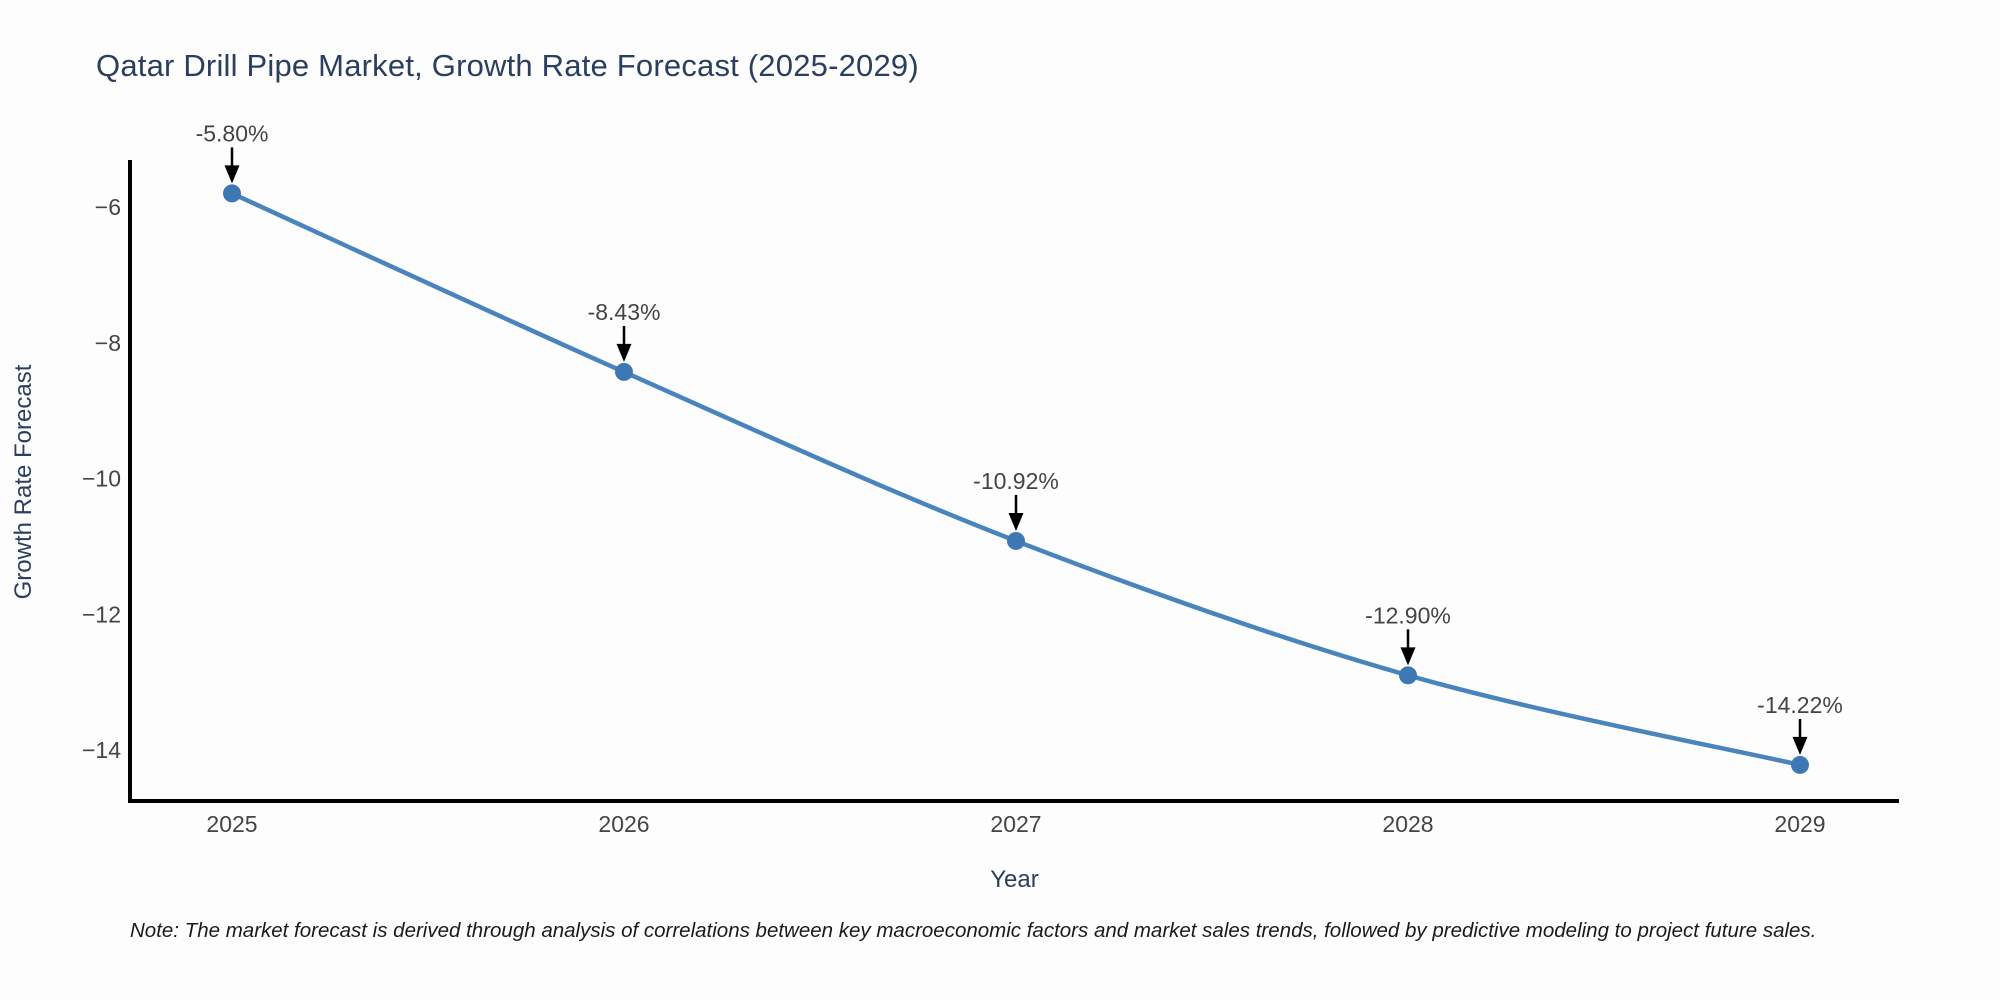  I want to click on y-tick-label: −8, so click(108, 343).